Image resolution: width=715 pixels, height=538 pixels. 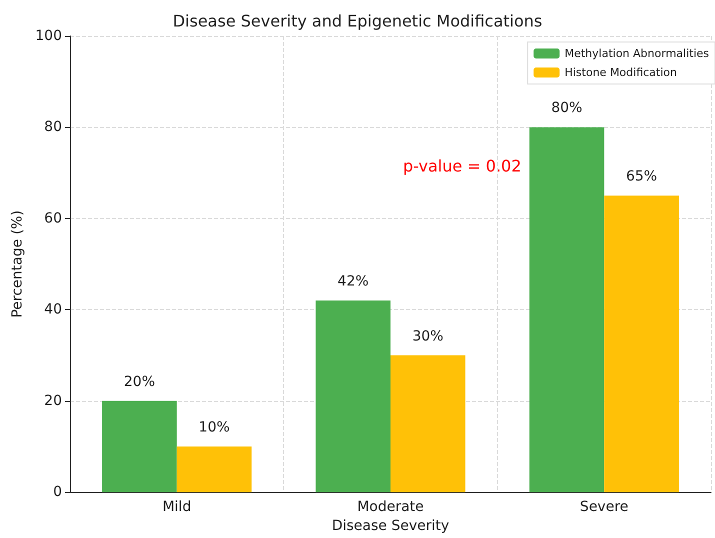 What do you see at coordinates (637, 53) in the screenshot?
I see `legend-label: Methylation Abnormalities` at bounding box center [637, 53].